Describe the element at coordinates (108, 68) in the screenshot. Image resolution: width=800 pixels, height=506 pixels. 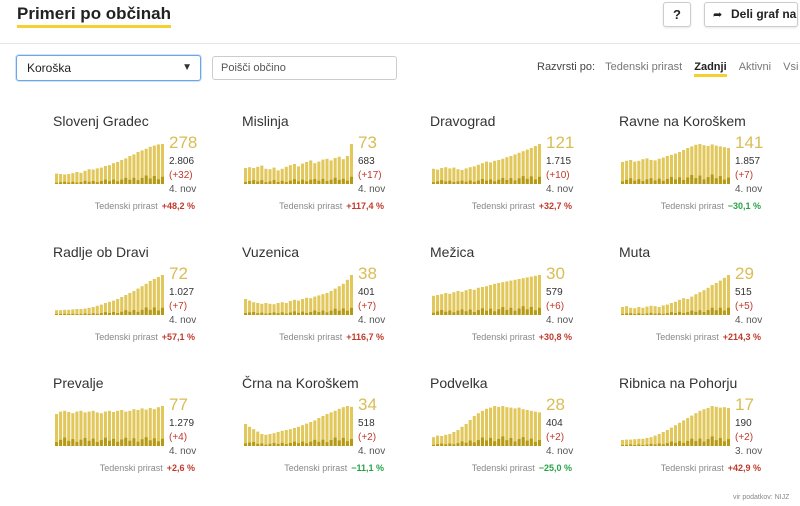
I see `region-select: Koroška ▼` at that location.